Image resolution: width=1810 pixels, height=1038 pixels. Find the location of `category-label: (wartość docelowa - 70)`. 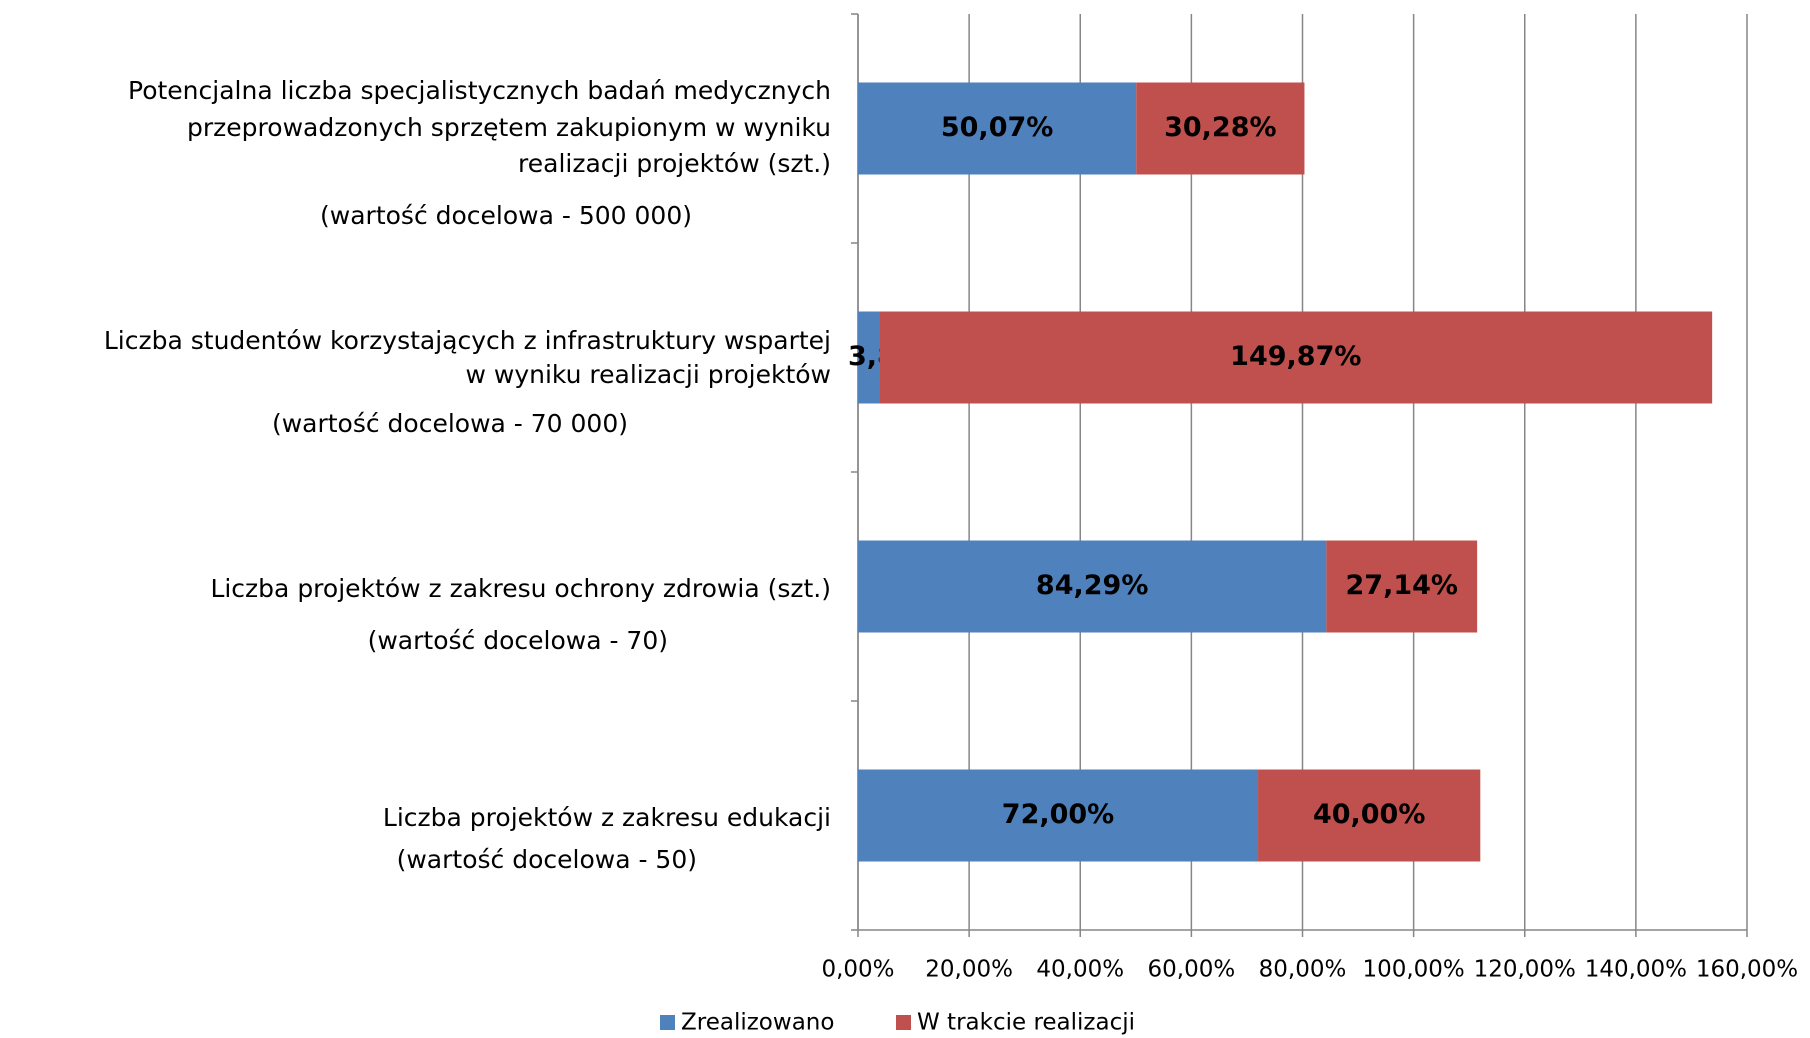

category-label: (wartość docelowa - 70) is located at coordinates (518, 640).